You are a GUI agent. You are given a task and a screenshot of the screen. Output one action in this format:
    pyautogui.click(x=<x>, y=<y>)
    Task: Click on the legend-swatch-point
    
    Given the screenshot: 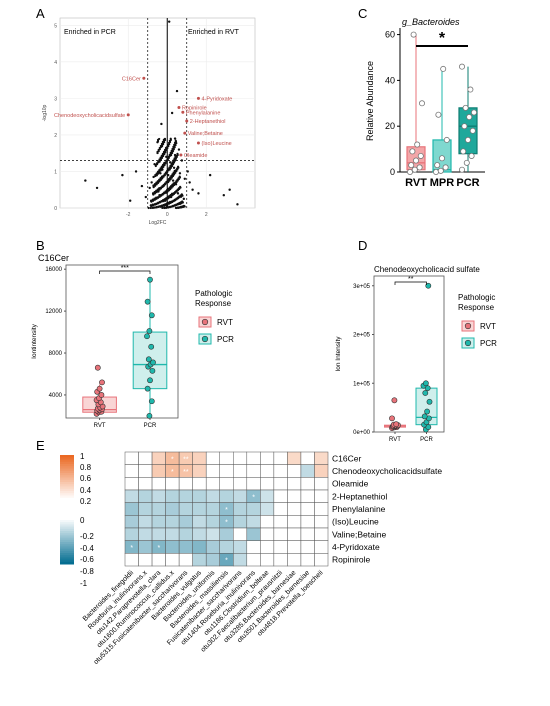 What is the action you would take?
    pyautogui.click(x=205, y=339)
    